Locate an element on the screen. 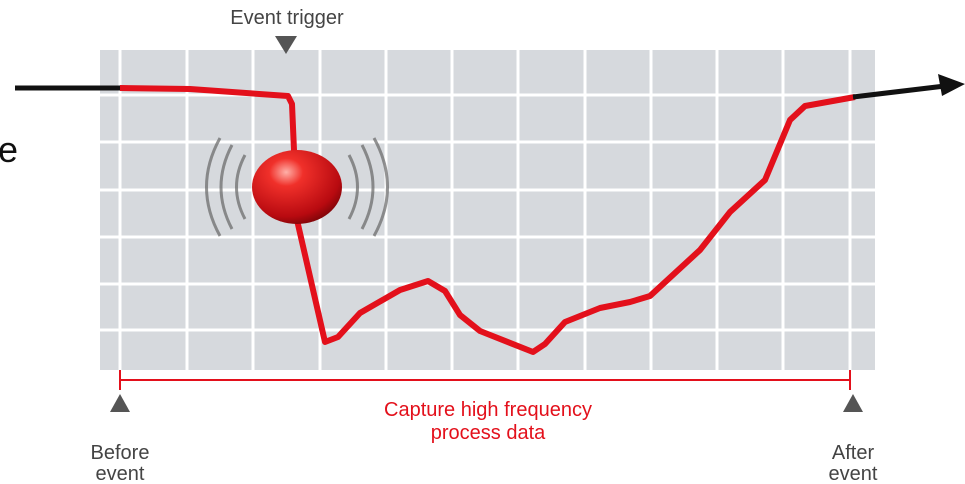  vibration-marks is located at coordinates (297, 187).